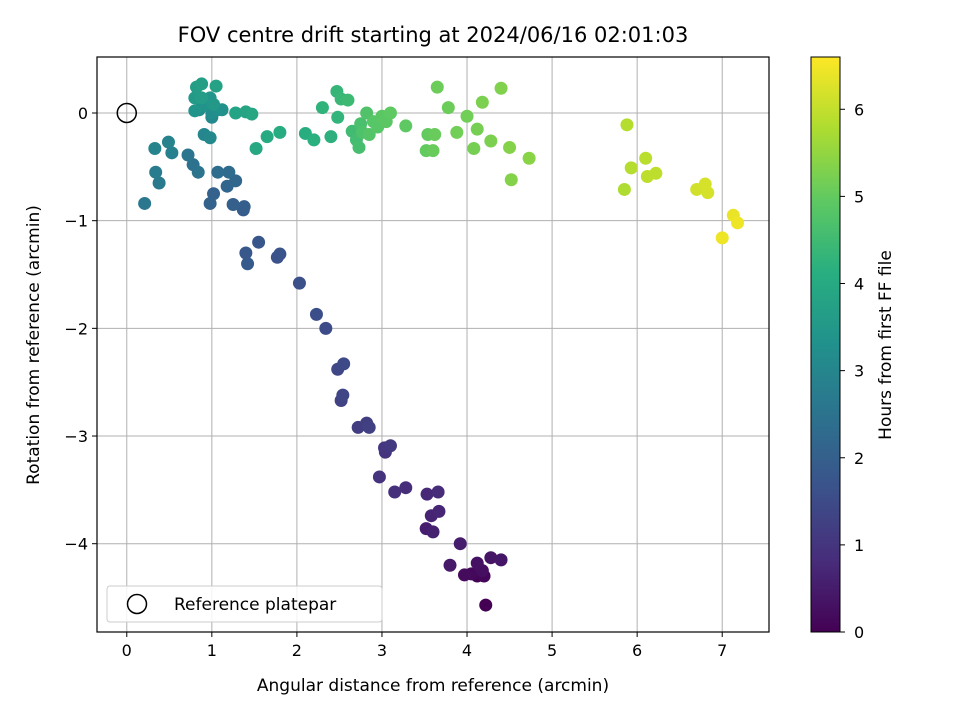 This screenshot has height=720, width=960. Describe the element at coordinates (424, 646) in the screenshot. I see `x-axis: 0 1 2 3 4 5 6 7` at that location.